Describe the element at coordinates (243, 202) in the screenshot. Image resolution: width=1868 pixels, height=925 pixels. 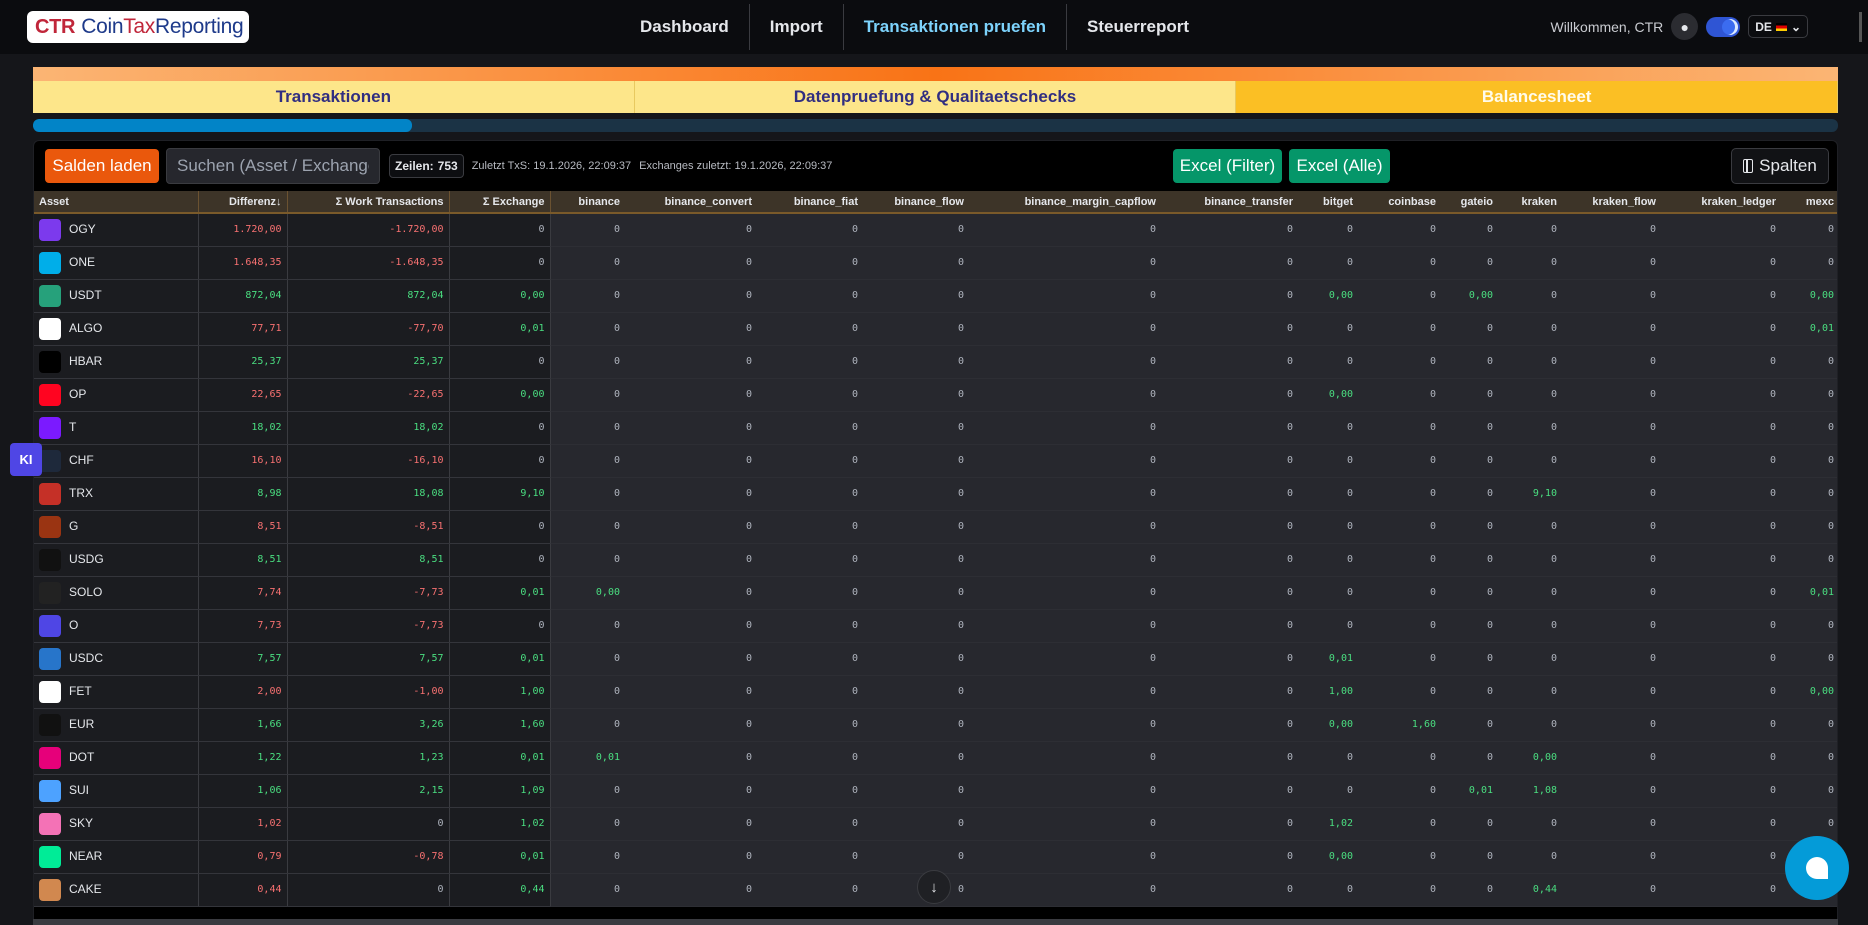
I see `column-header-differenz: Differenz↓` at that location.